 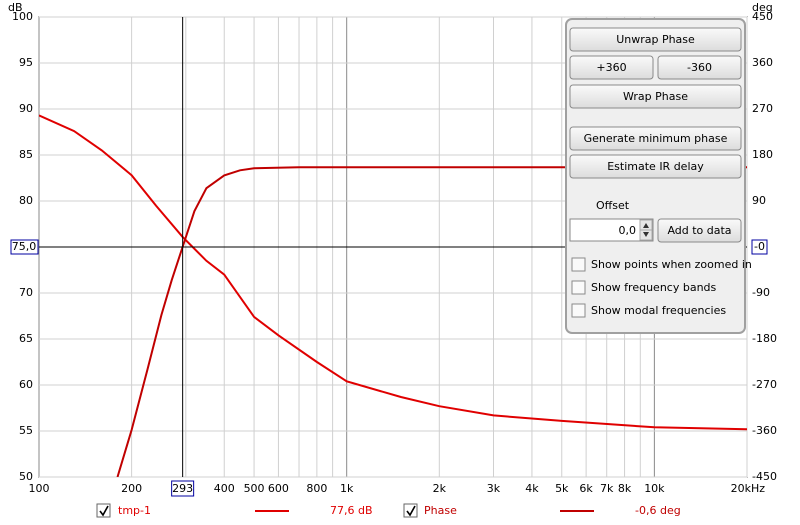 What do you see at coordinates (26, 108) in the screenshot?
I see `y-tick-label: 90` at bounding box center [26, 108].